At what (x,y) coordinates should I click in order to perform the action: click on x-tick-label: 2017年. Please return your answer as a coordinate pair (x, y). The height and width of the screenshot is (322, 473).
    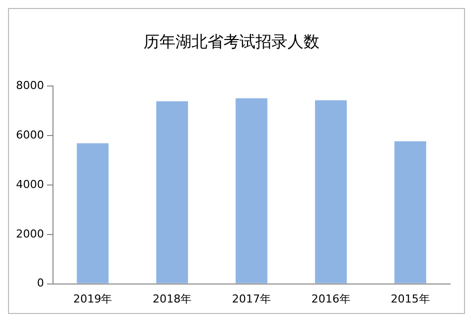
    Looking at the image, I should click on (251, 299).